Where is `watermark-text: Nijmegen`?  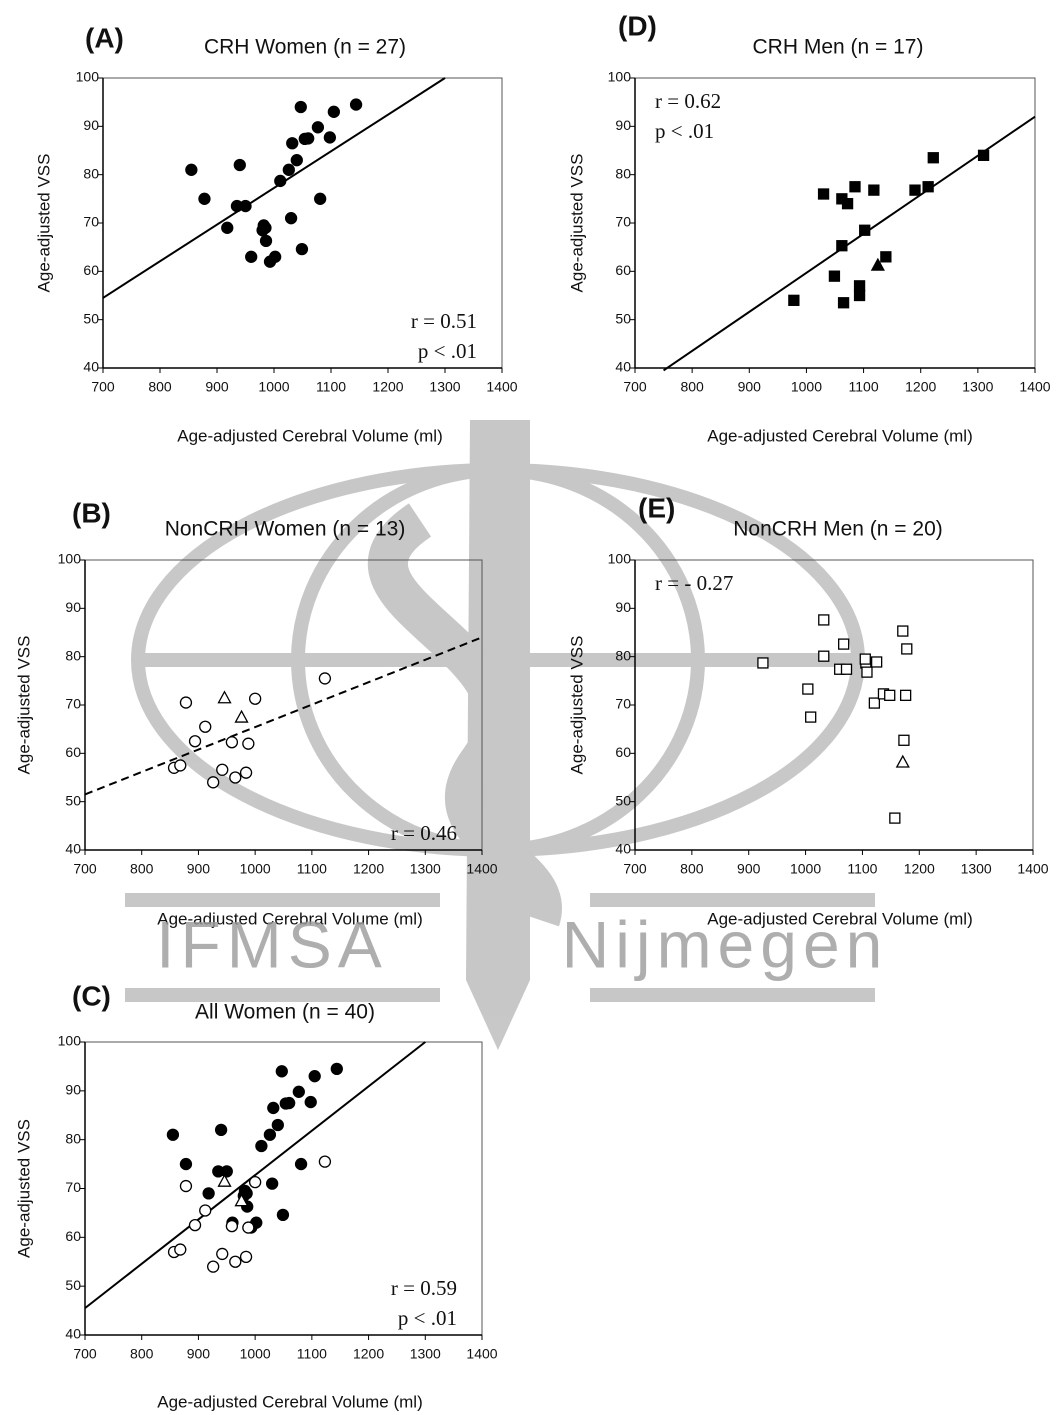
watermark-text: Nijmegen is located at coordinates (725, 944).